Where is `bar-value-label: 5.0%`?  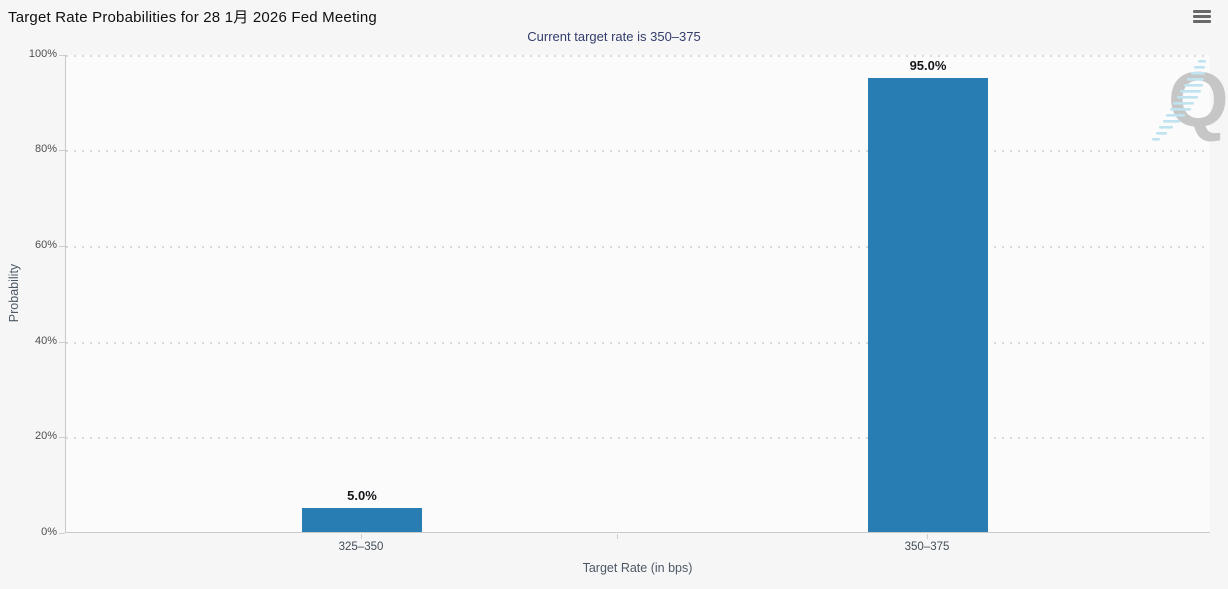 bar-value-label: 5.0% is located at coordinates (362, 496).